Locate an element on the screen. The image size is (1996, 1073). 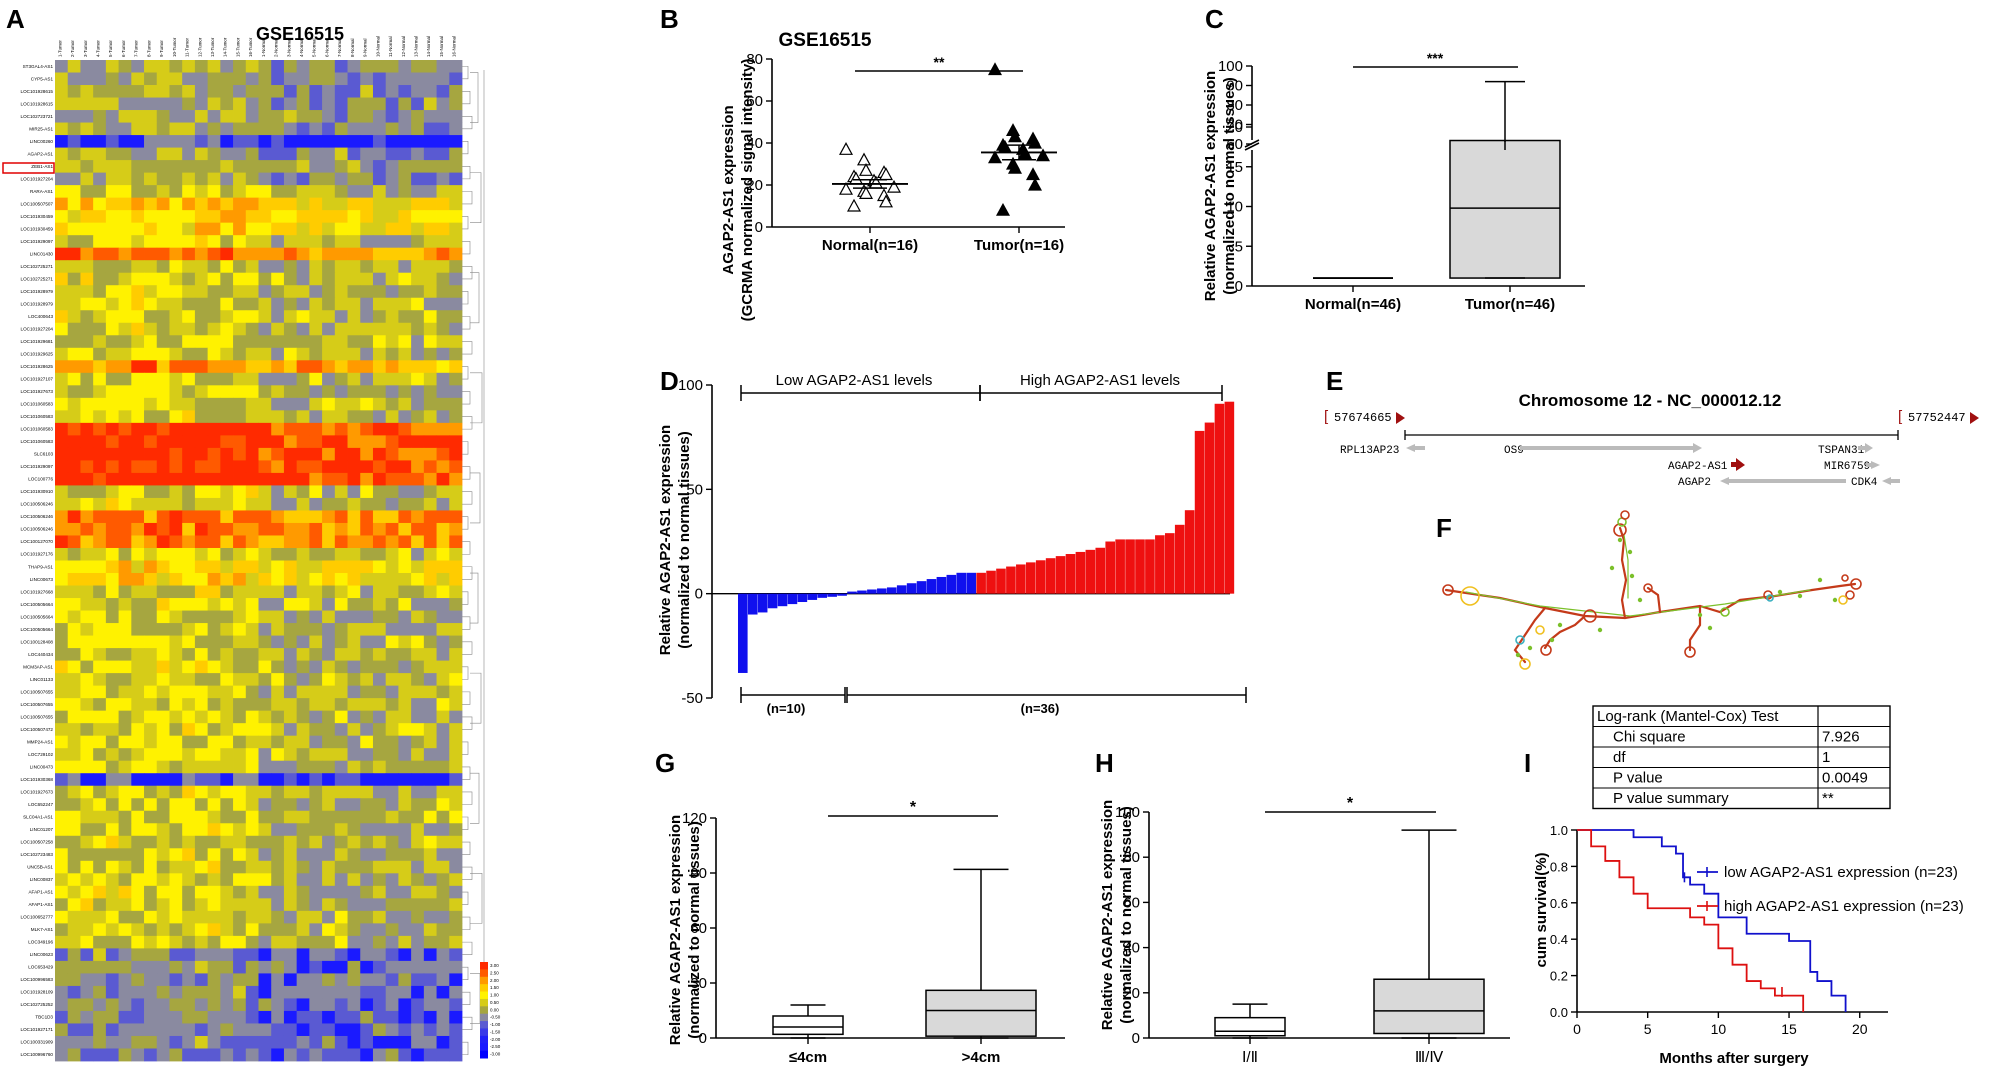
heatmap-gene-label: LOC400643 is located at coordinates (40, 316).